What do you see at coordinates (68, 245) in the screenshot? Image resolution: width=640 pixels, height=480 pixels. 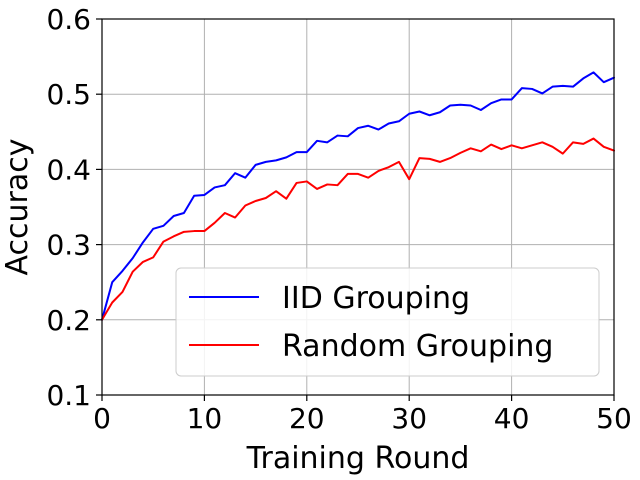 I see `y-tick-label: 0.3` at bounding box center [68, 245].